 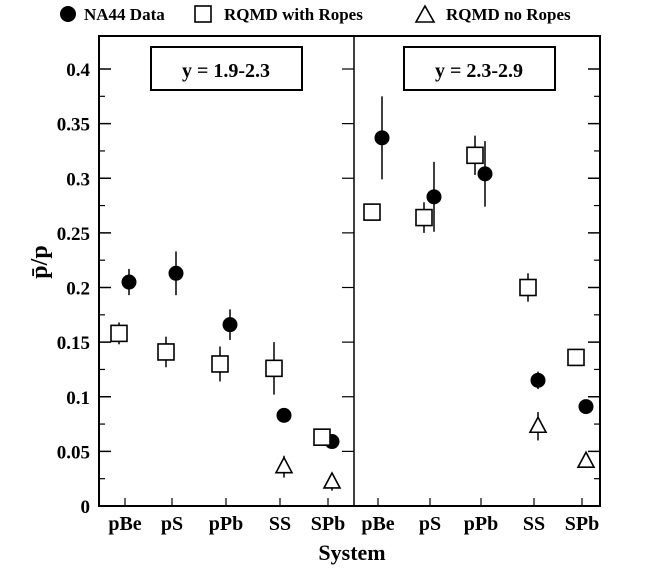 What do you see at coordinates (351, 552) in the screenshot?
I see `x-axis-label: System` at bounding box center [351, 552].